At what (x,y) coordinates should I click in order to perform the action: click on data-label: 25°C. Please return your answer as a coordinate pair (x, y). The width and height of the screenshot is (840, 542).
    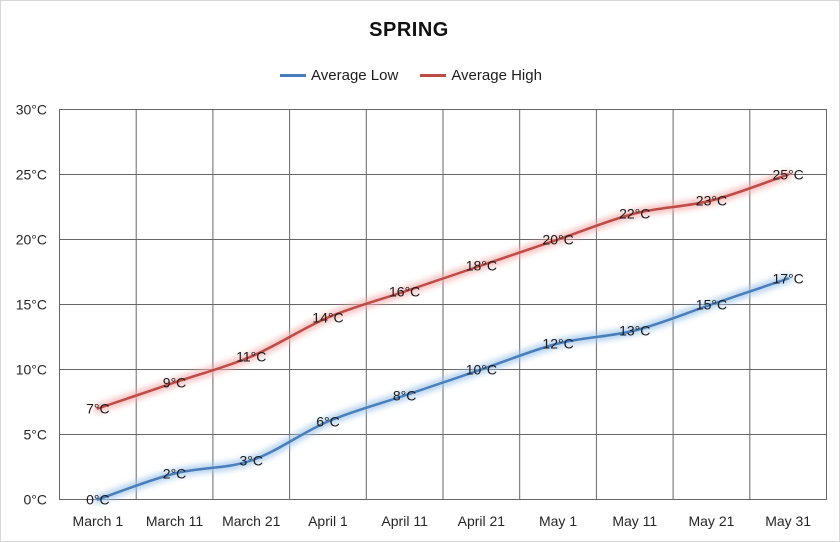
    Looking at the image, I should click on (788, 175).